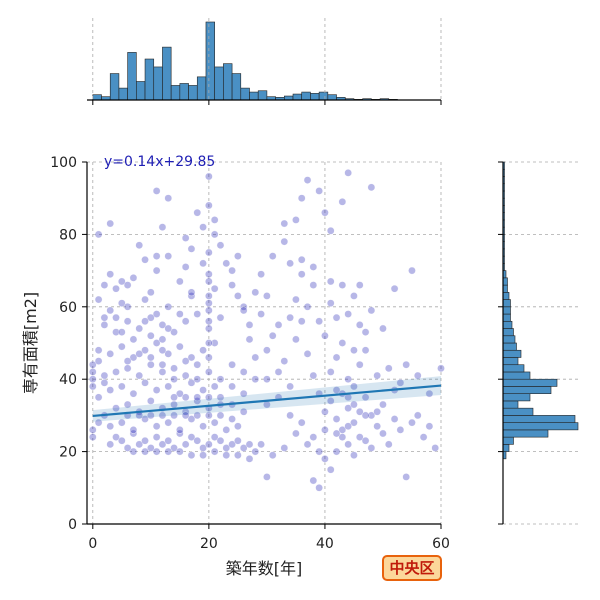 Image resolution: width=600 pixels, height=600 pixels. I want to click on regression-line-group, so click(267, 401).